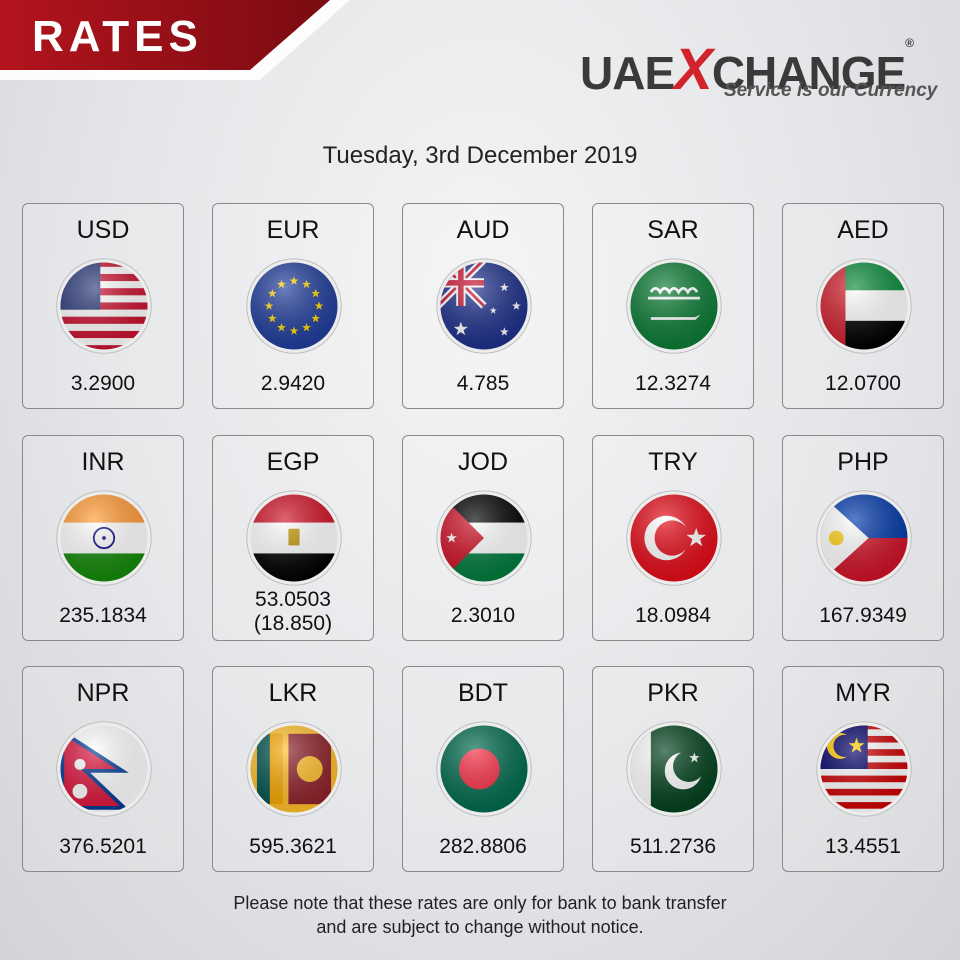  I want to click on currency-code: JOD, so click(483, 462).